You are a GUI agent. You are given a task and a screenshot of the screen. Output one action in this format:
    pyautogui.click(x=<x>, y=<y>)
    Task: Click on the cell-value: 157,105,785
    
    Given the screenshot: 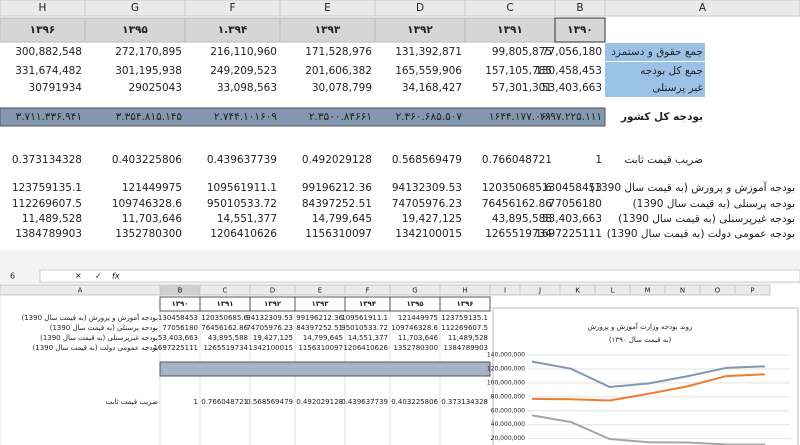 What is the action you would take?
    pyautogui.click(x=518, y=71)
    